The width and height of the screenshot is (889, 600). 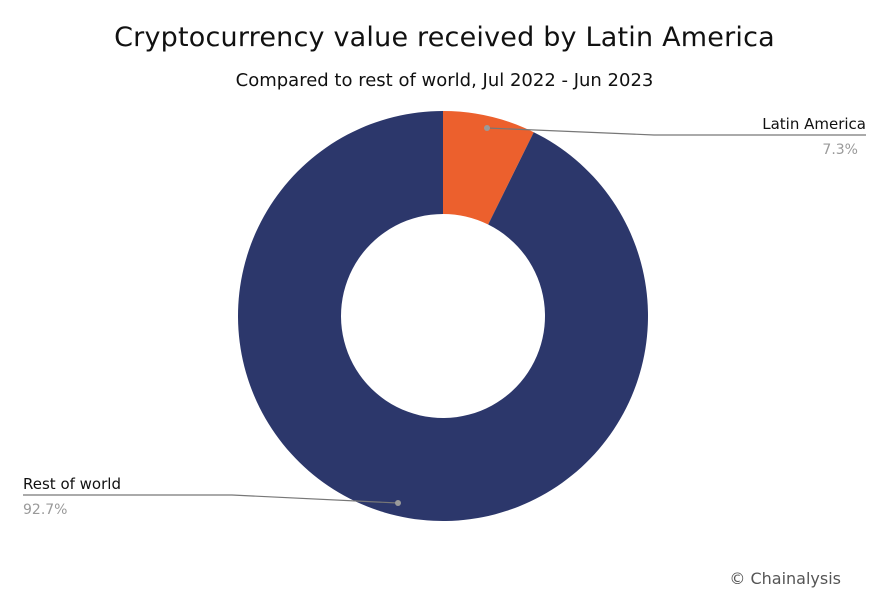 I want to click on callout-line-rest-of-world, so click(x=211, y=499).